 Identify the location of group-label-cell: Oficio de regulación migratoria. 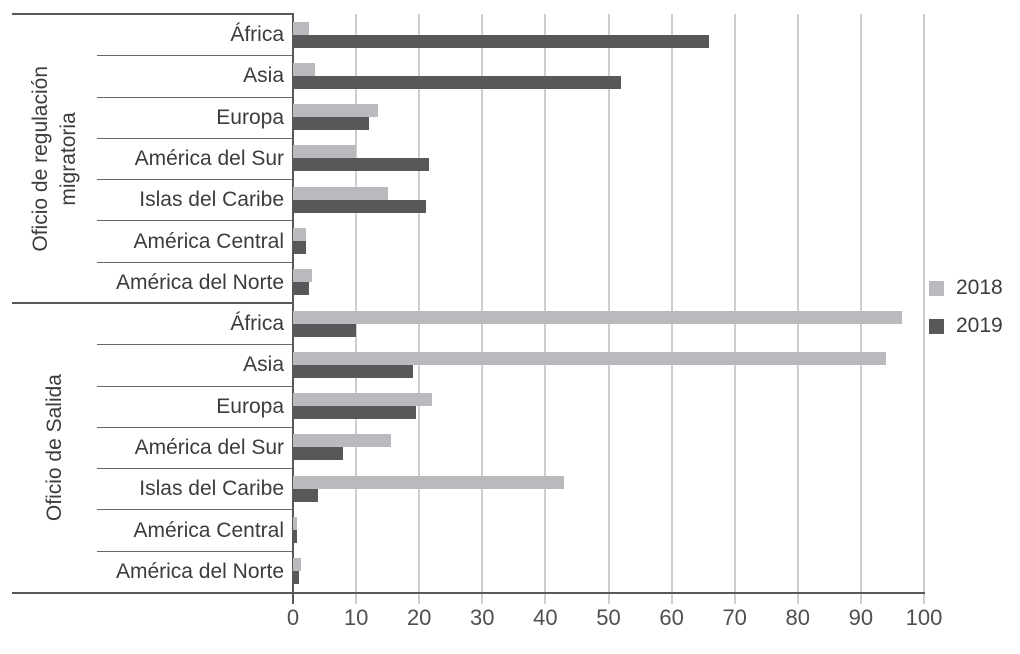
(54, 158).